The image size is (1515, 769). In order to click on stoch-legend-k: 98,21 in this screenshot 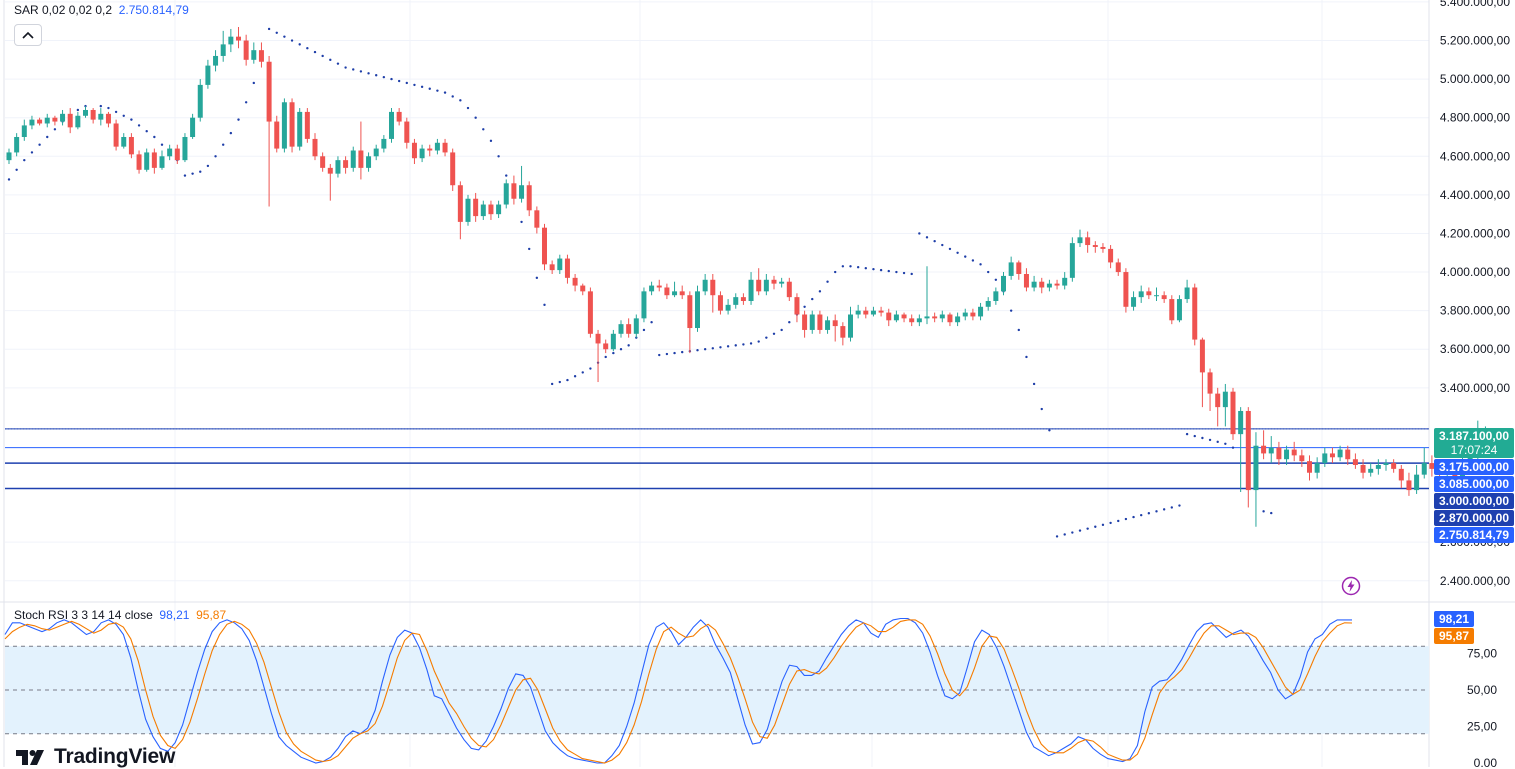, I will do `click(174, 615)`.